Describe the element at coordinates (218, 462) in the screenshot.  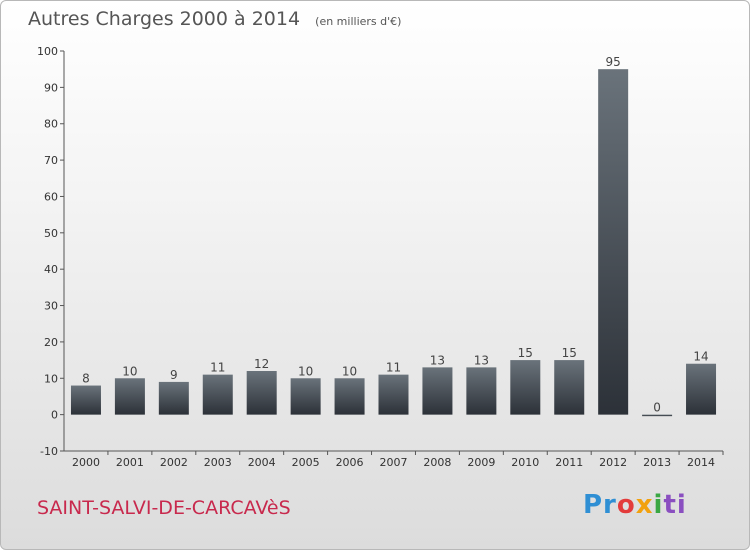
I see `x-tick-label: 2003` at that location.